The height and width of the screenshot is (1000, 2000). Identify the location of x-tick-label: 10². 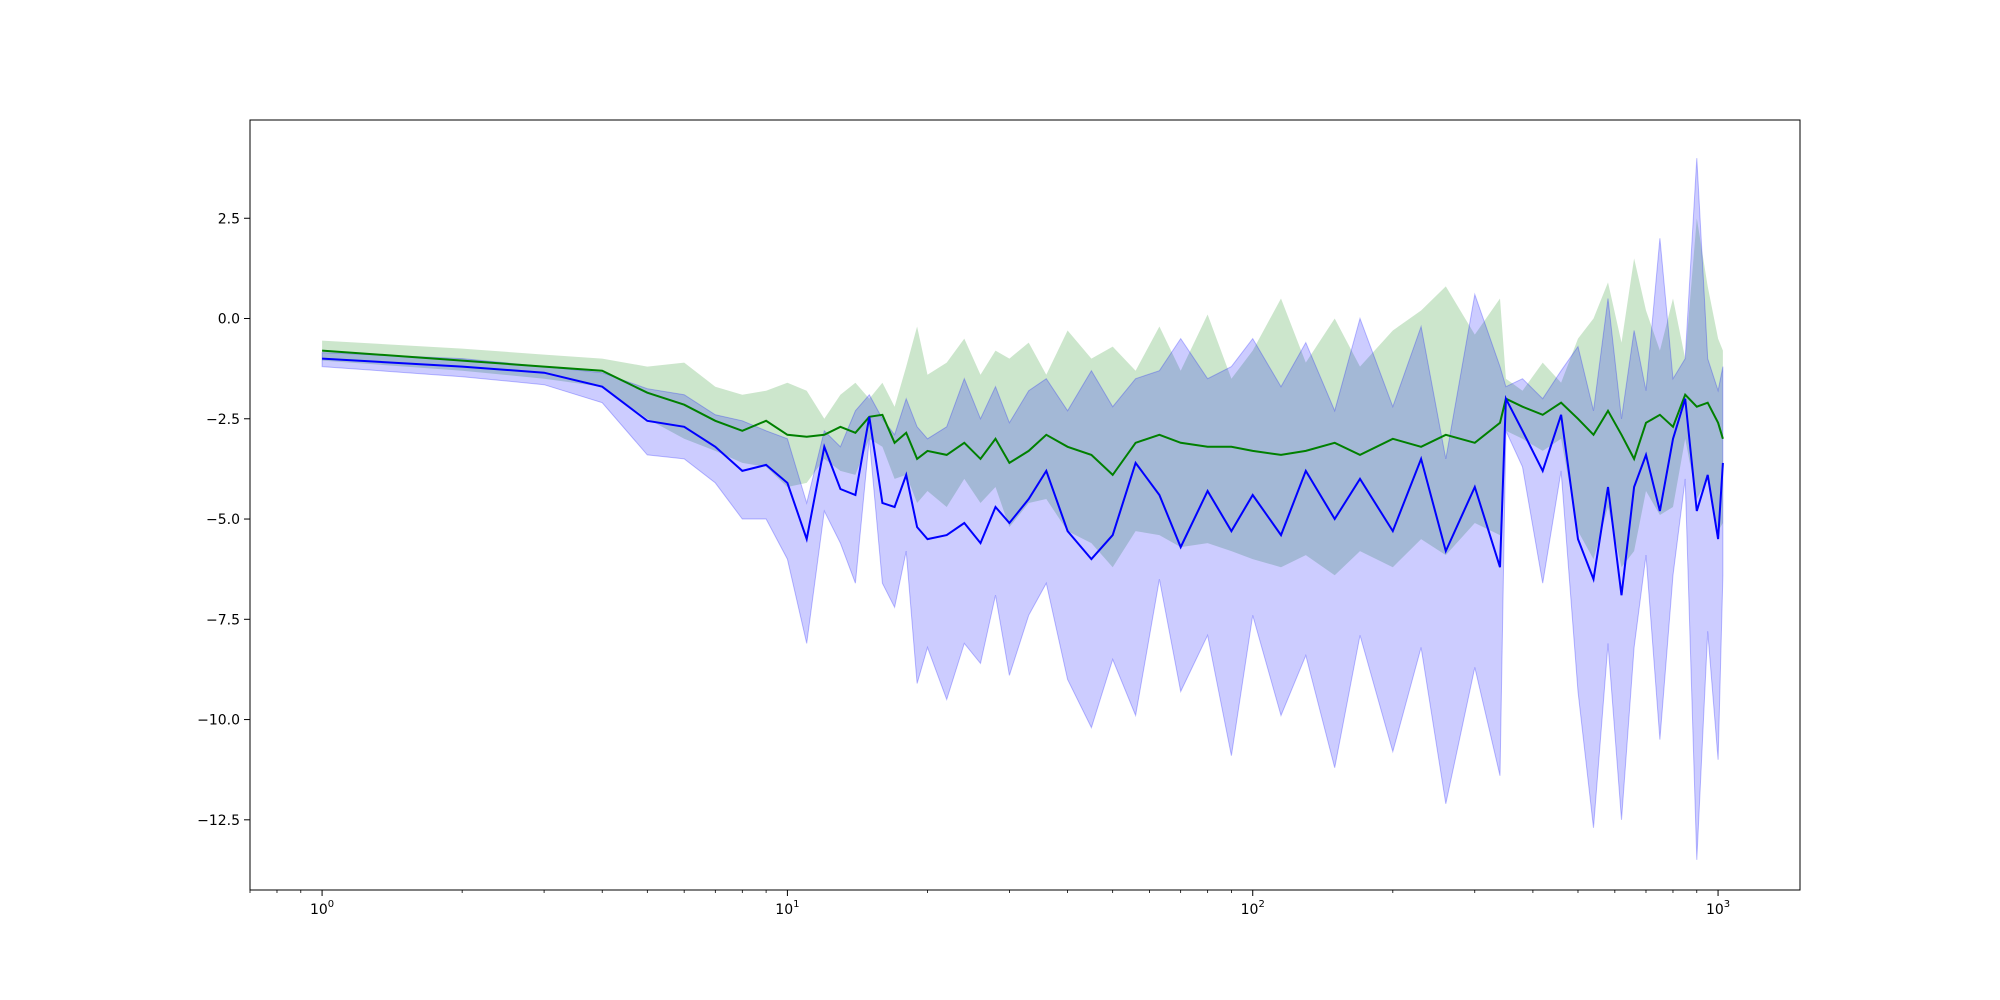
(1253, 908).